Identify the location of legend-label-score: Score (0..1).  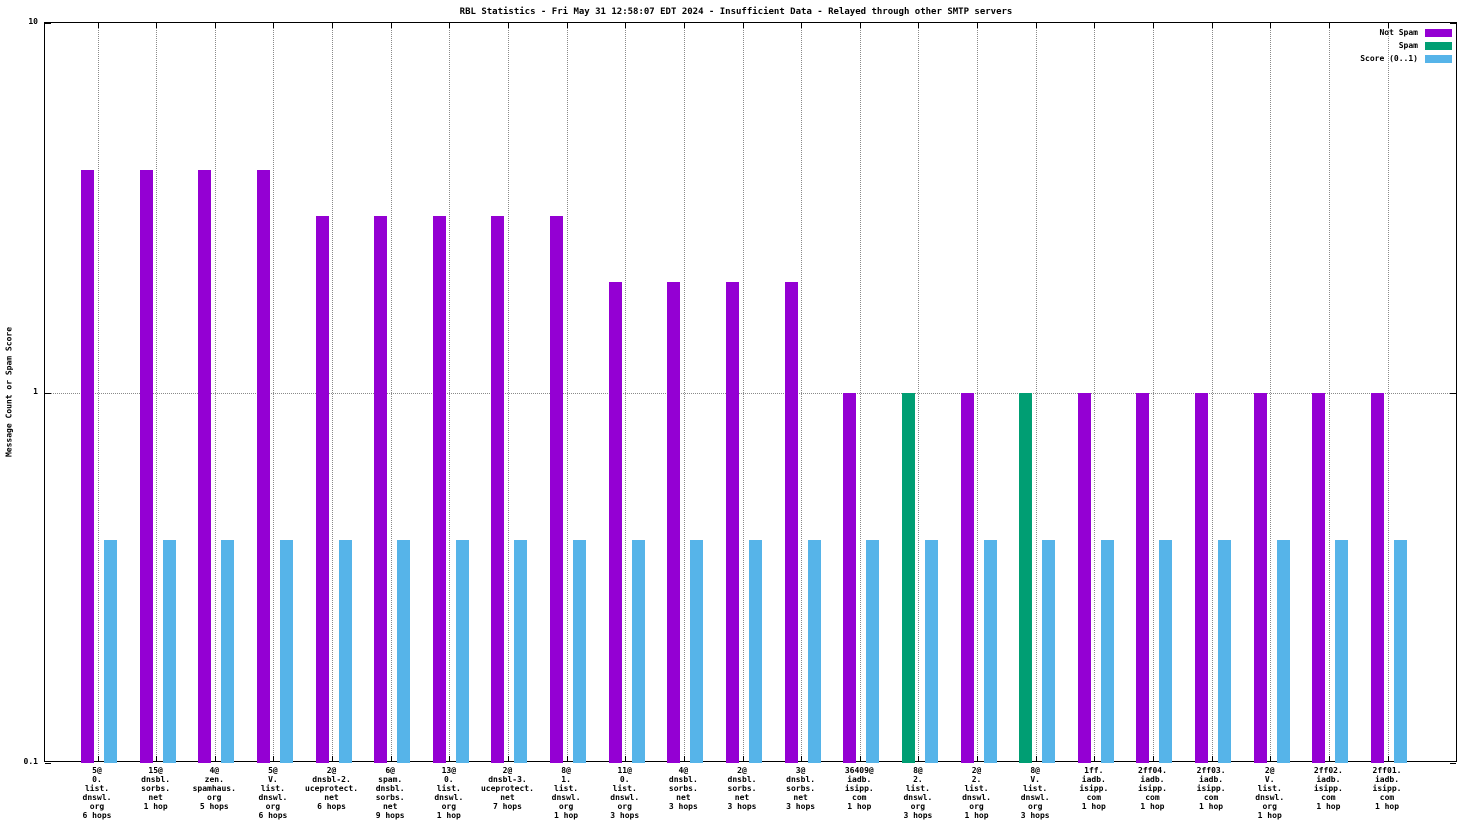
(1389, 58).